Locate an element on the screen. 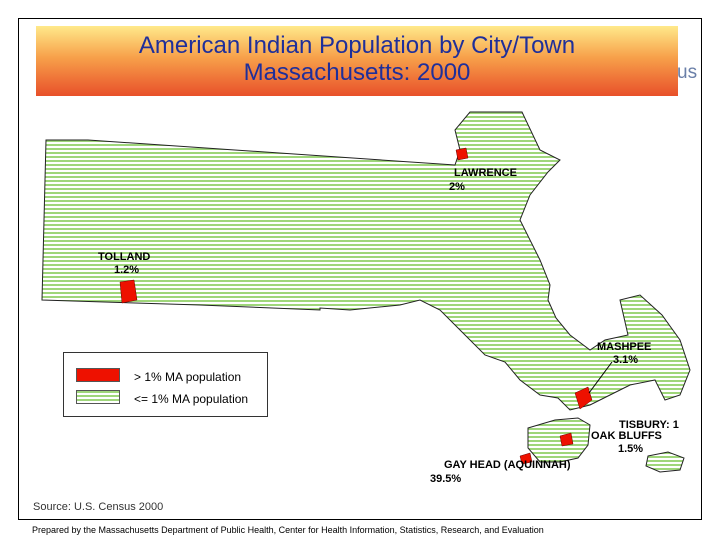  title-overflow-text: us is located at coordinates (687, 72).